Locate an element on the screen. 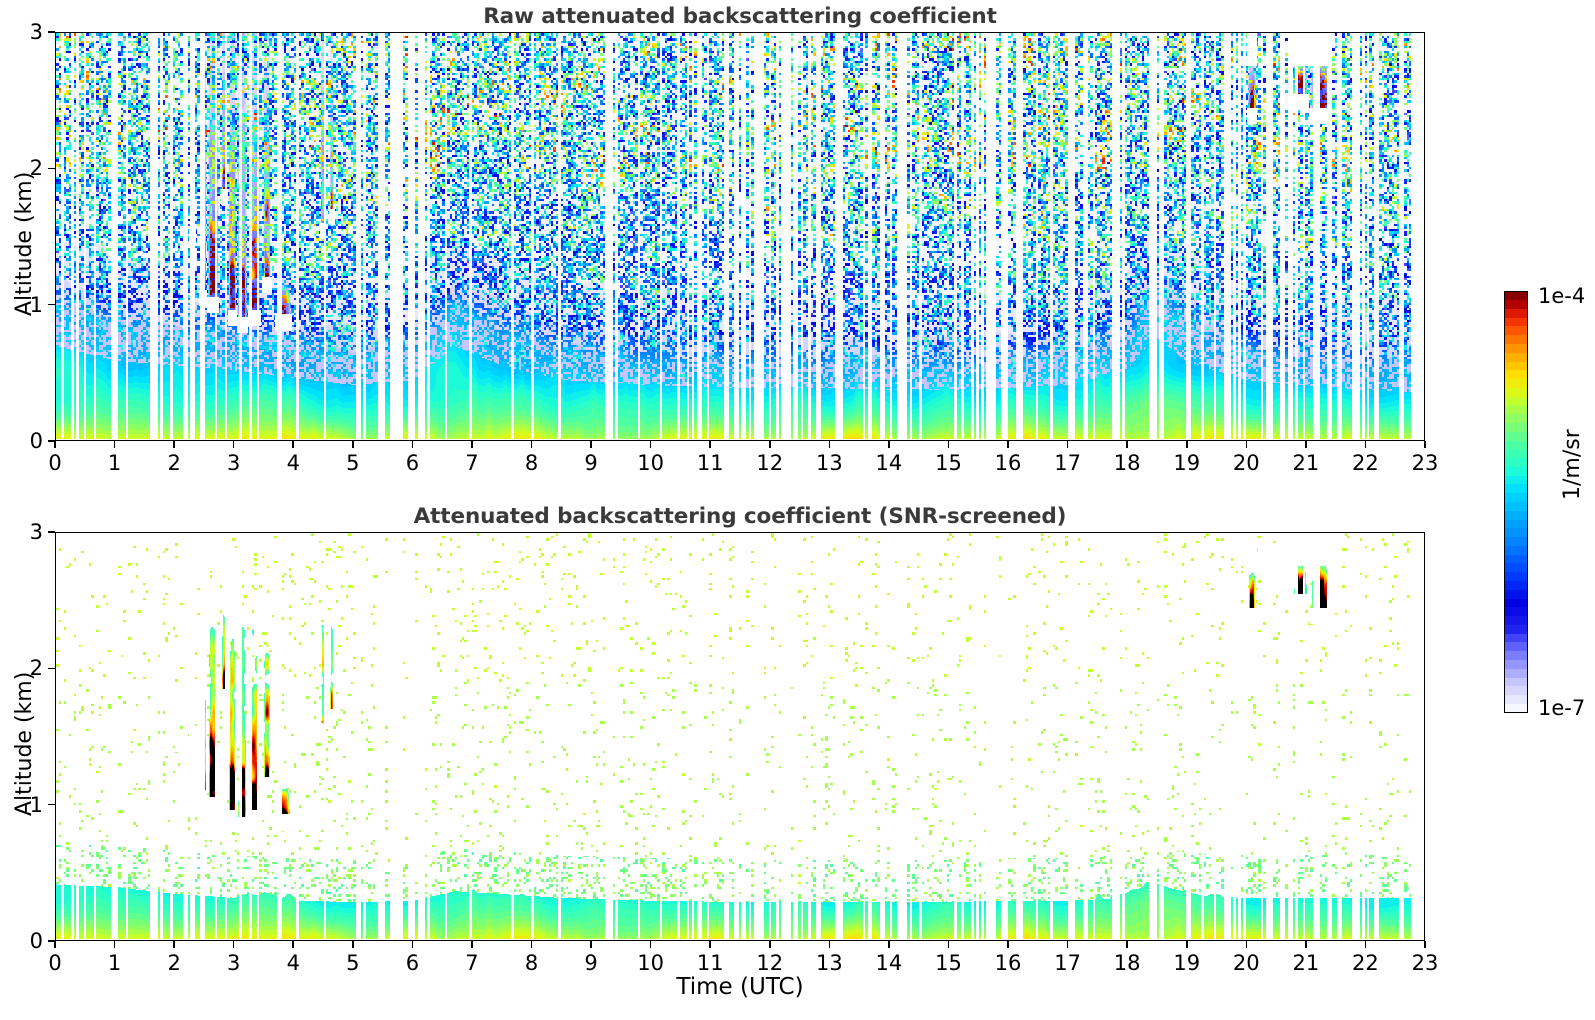 This screenshot has height=1020, width=1595. colorbar-frame is located at coordinates (1516, 502).